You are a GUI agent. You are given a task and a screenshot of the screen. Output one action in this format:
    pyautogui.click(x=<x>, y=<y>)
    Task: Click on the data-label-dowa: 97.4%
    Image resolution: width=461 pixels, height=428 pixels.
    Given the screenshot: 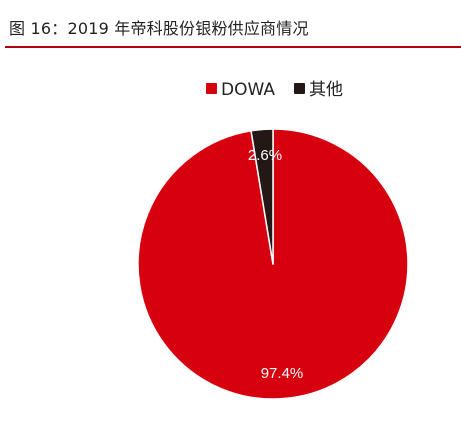 What is the action you would take?
    pyautogui.click(x=282, y=373)
    